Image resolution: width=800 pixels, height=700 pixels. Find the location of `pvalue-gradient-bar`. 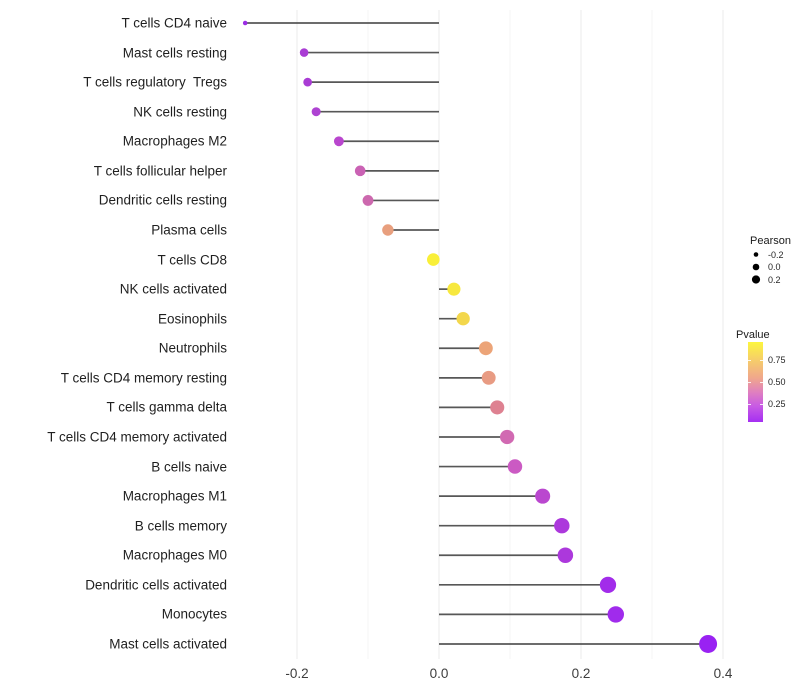

pvalue-gradient-bar is located at coordinates (755, 382).